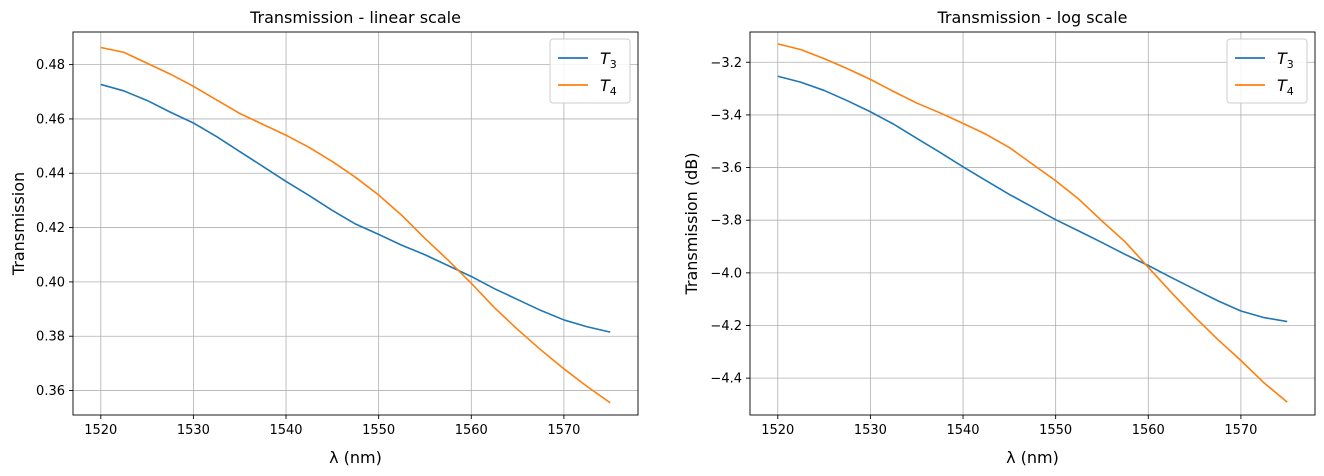 This screenshot has height=476, width=1324. I want to click on y-tick-label: −3.4, so click(726, 115).